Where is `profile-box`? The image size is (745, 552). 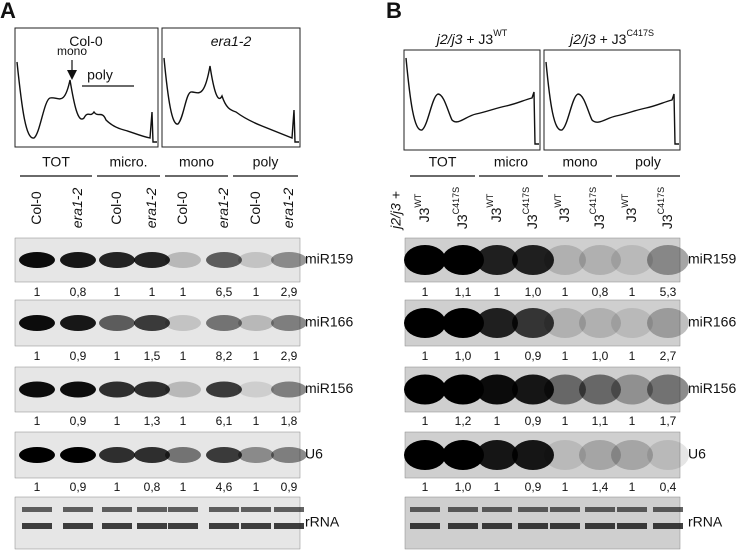
profile-box is located at coordinates (231, 87).